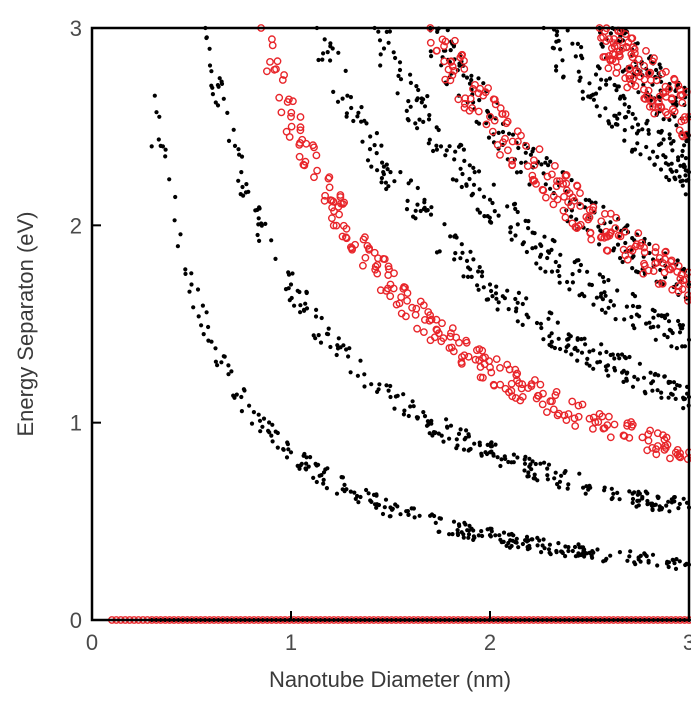 The height and width of the screenshot is (702, 691). I want to click on x-axis-label: Nanotube Diameter (nm), so click(390, 679).